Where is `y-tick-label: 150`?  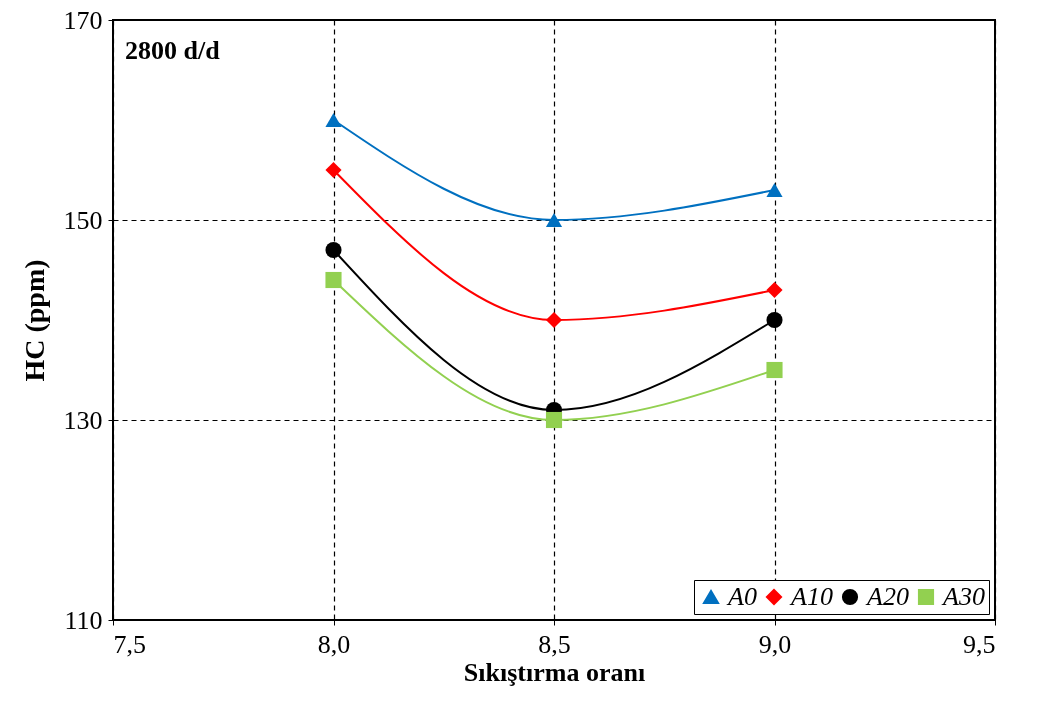
y-tick-label: 150 is located at coordinates (83, 220).